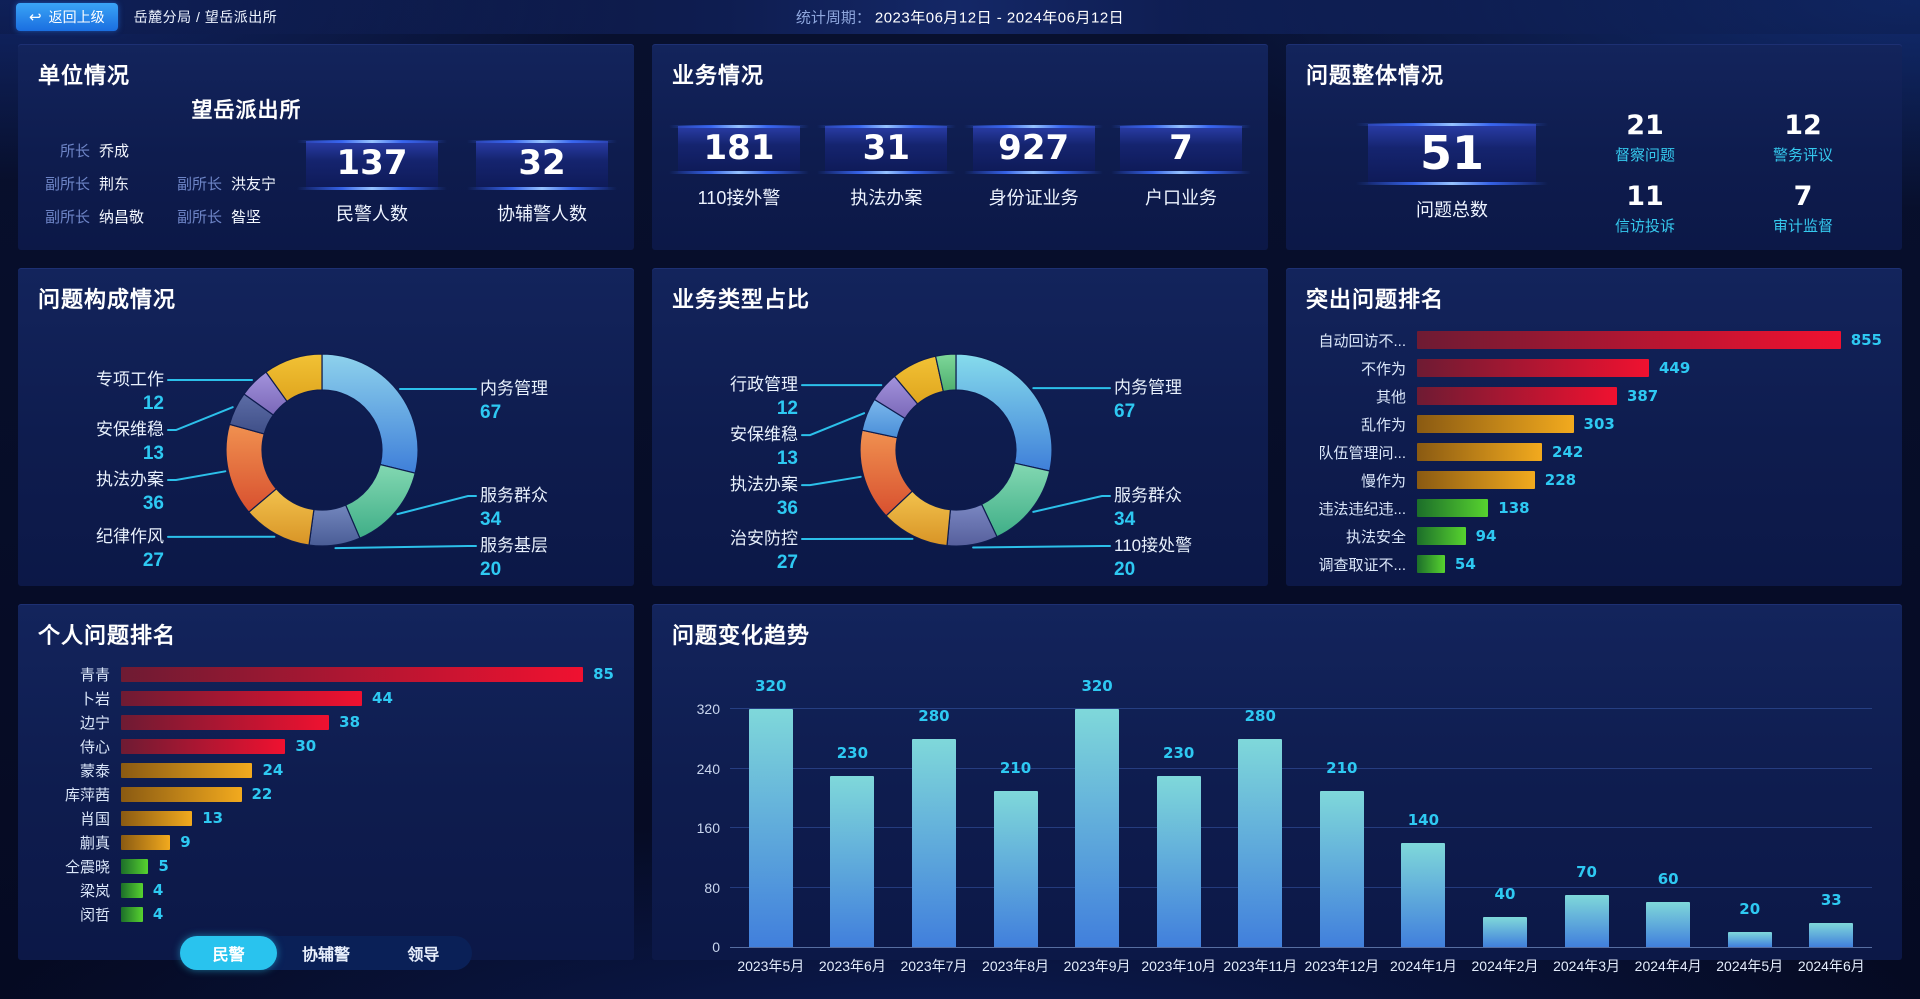  I want to click on pie-label: 安保维稳, so click(130, 429).